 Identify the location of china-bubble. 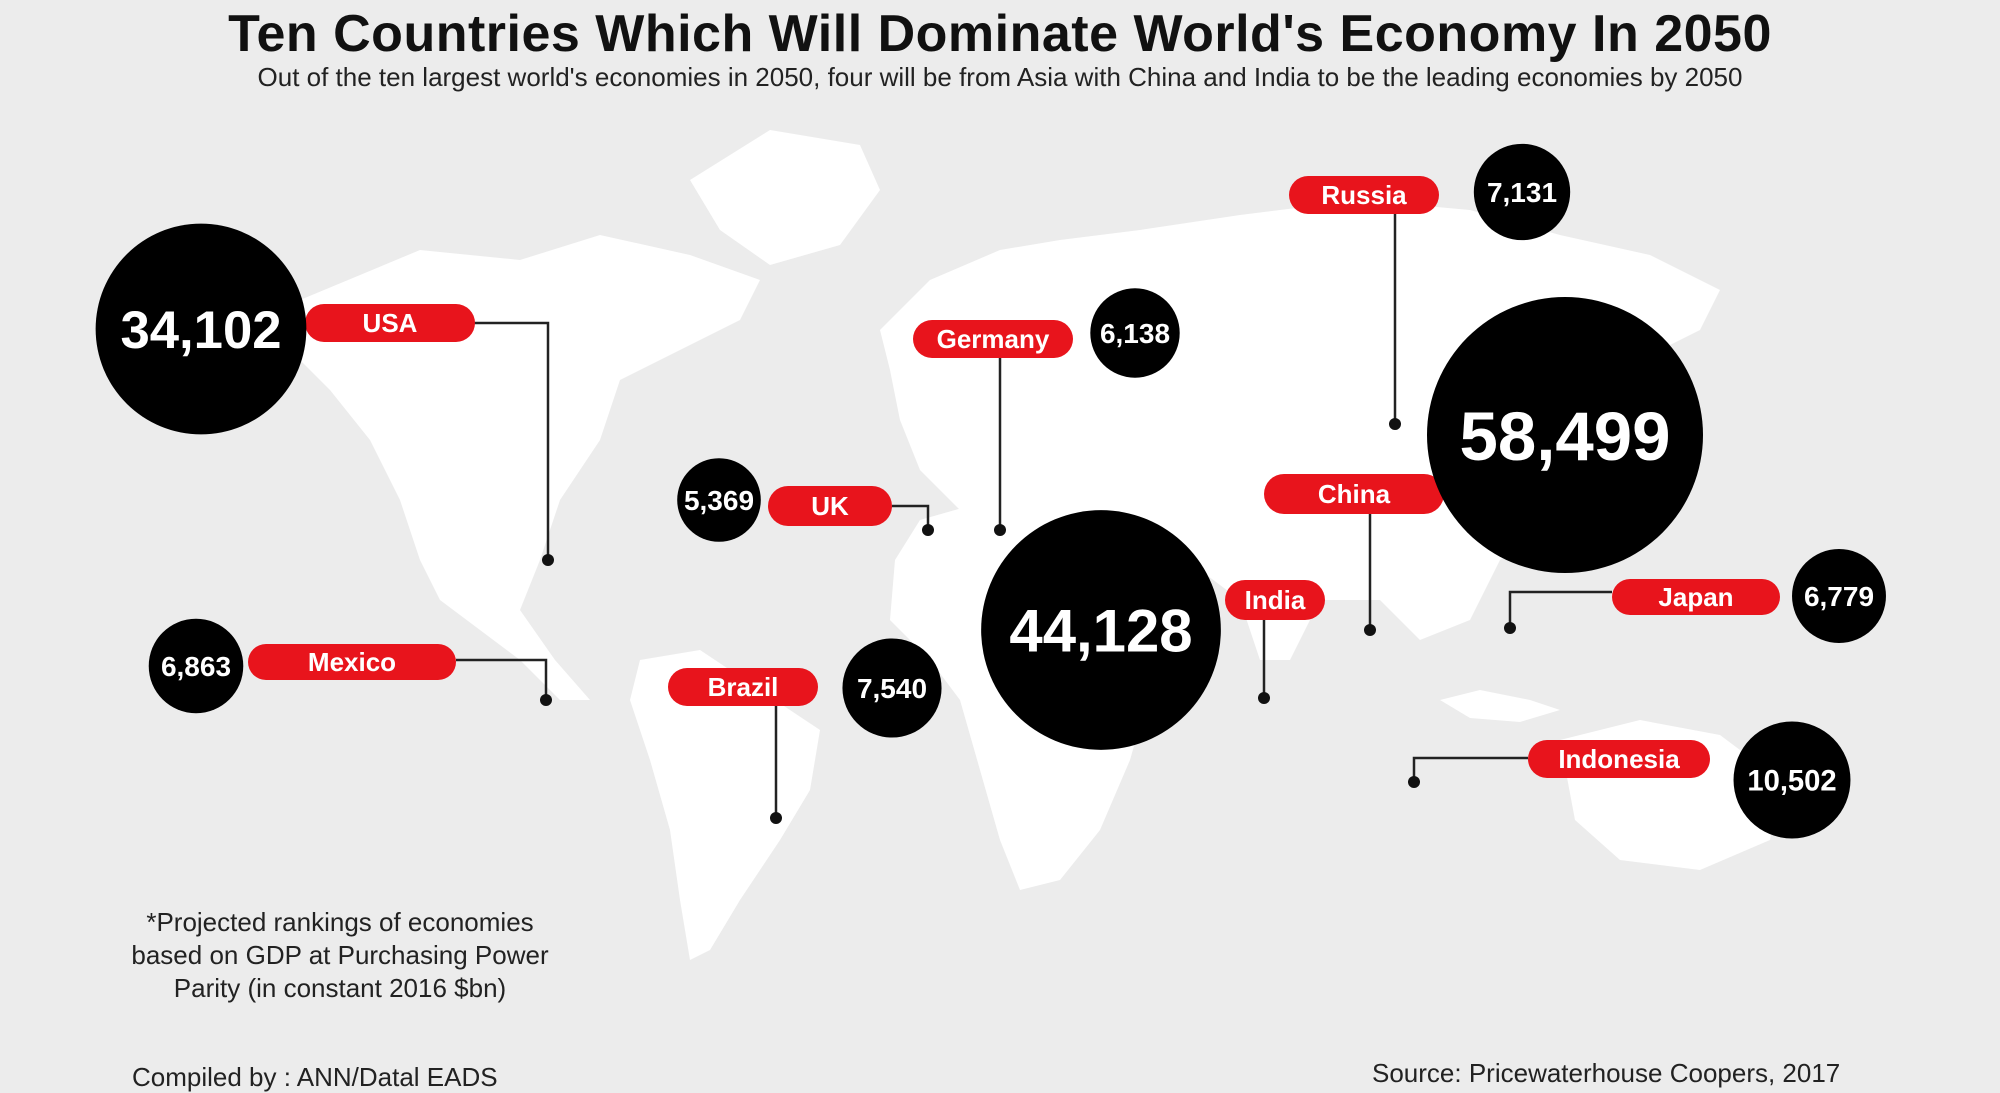
(1565, 435).